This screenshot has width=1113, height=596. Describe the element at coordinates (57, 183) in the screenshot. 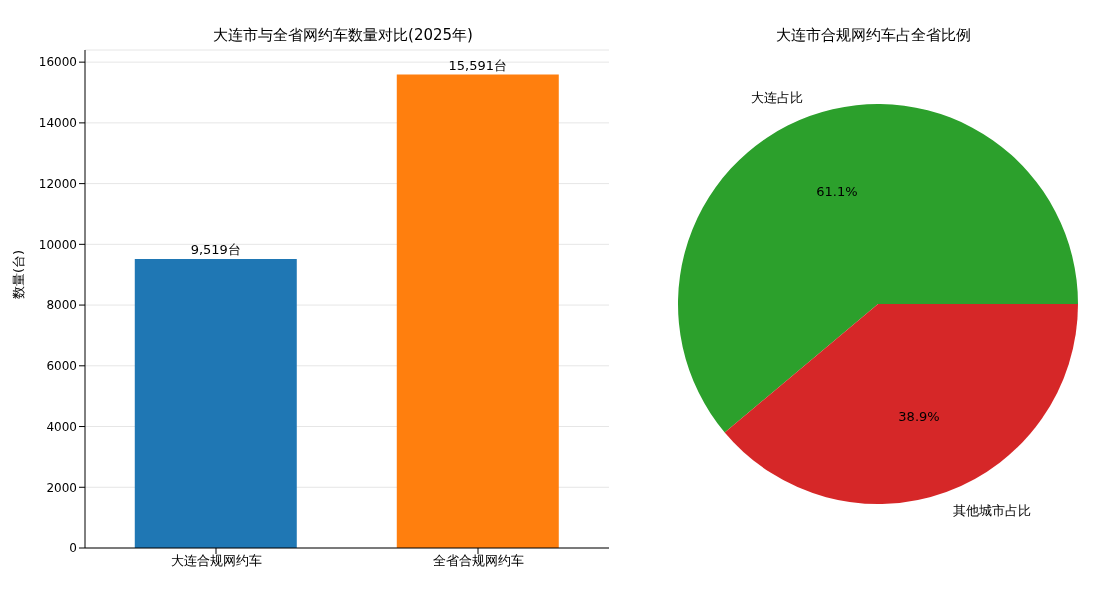

I see `y-tick-label: 12000` at that location.